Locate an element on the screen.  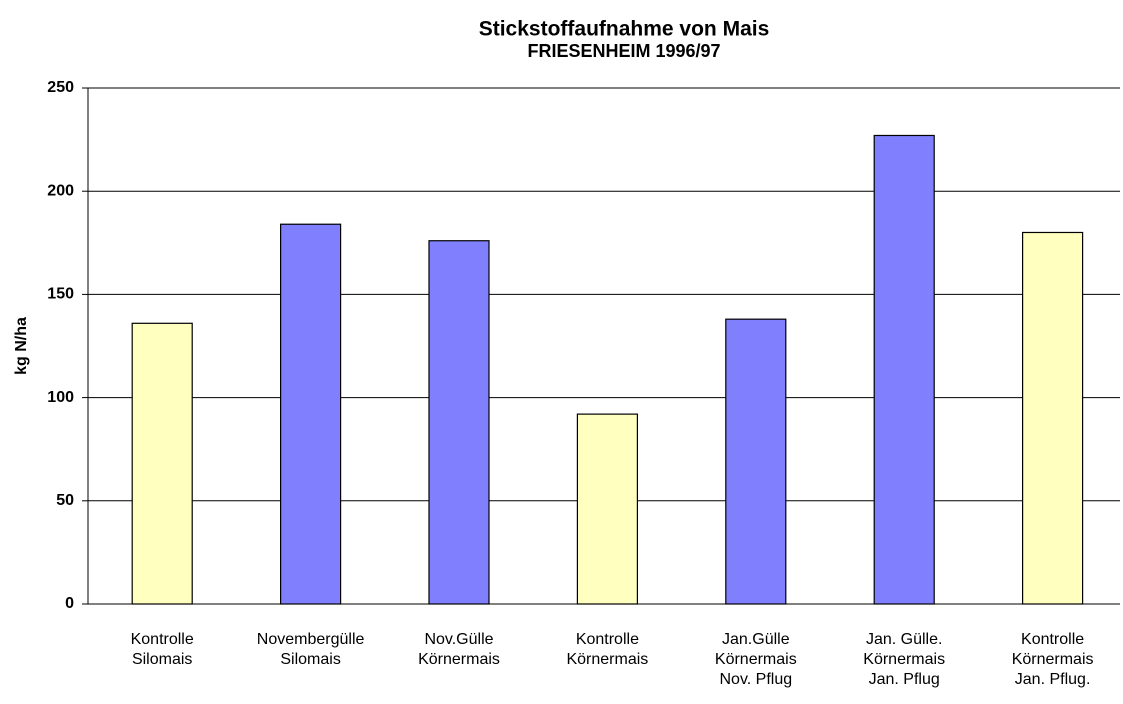
y-tick-label: 250 is located at coordinates (60, 87).